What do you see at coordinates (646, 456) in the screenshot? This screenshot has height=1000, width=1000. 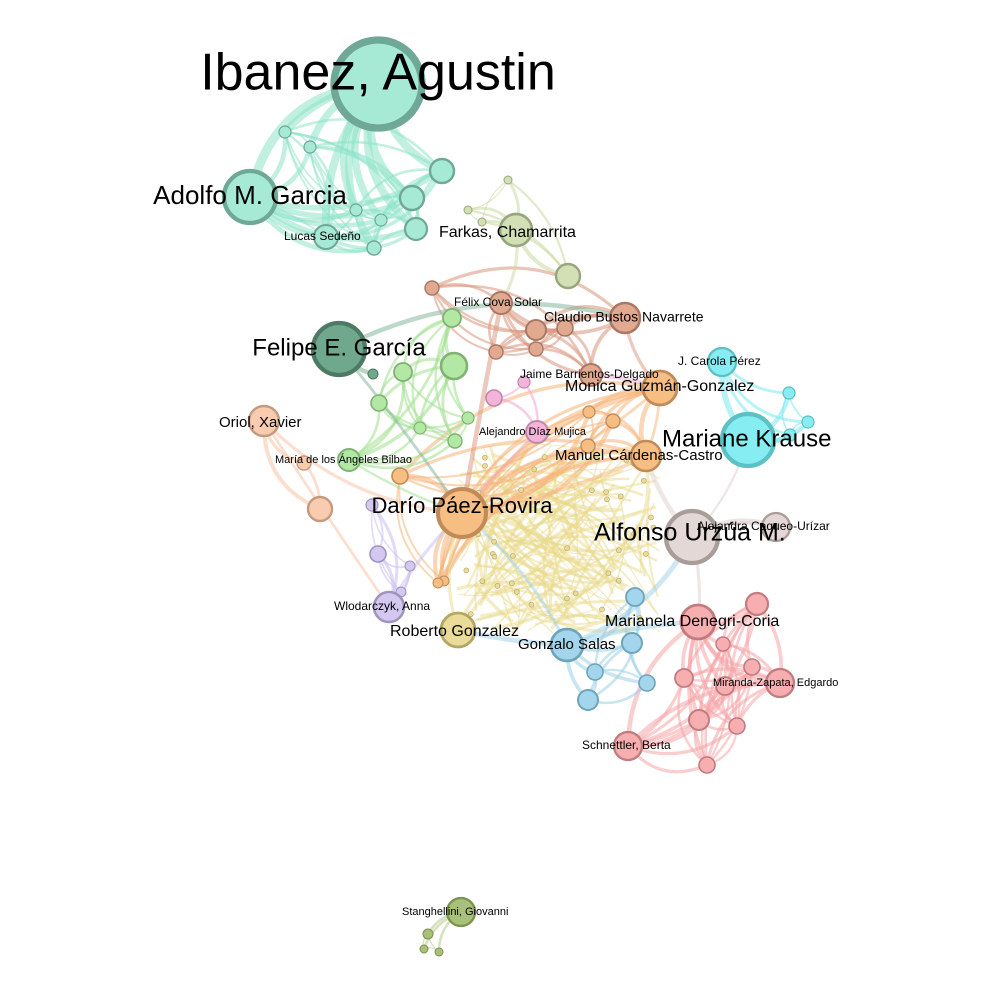 I see `author-node-manuel` at bounding box center [646, 456].